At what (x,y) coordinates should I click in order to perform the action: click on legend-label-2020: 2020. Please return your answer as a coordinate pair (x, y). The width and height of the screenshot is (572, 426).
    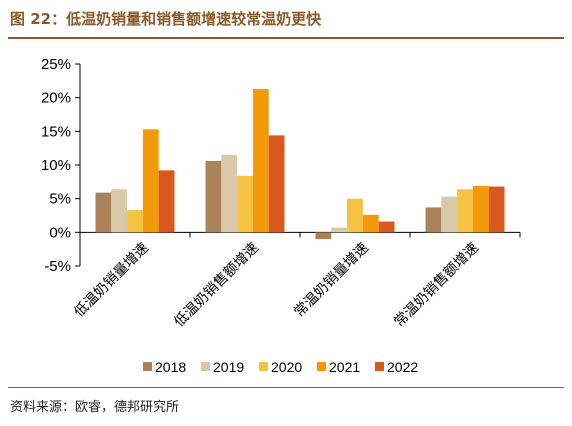
    Looking at the image, I should click on (286, 367).